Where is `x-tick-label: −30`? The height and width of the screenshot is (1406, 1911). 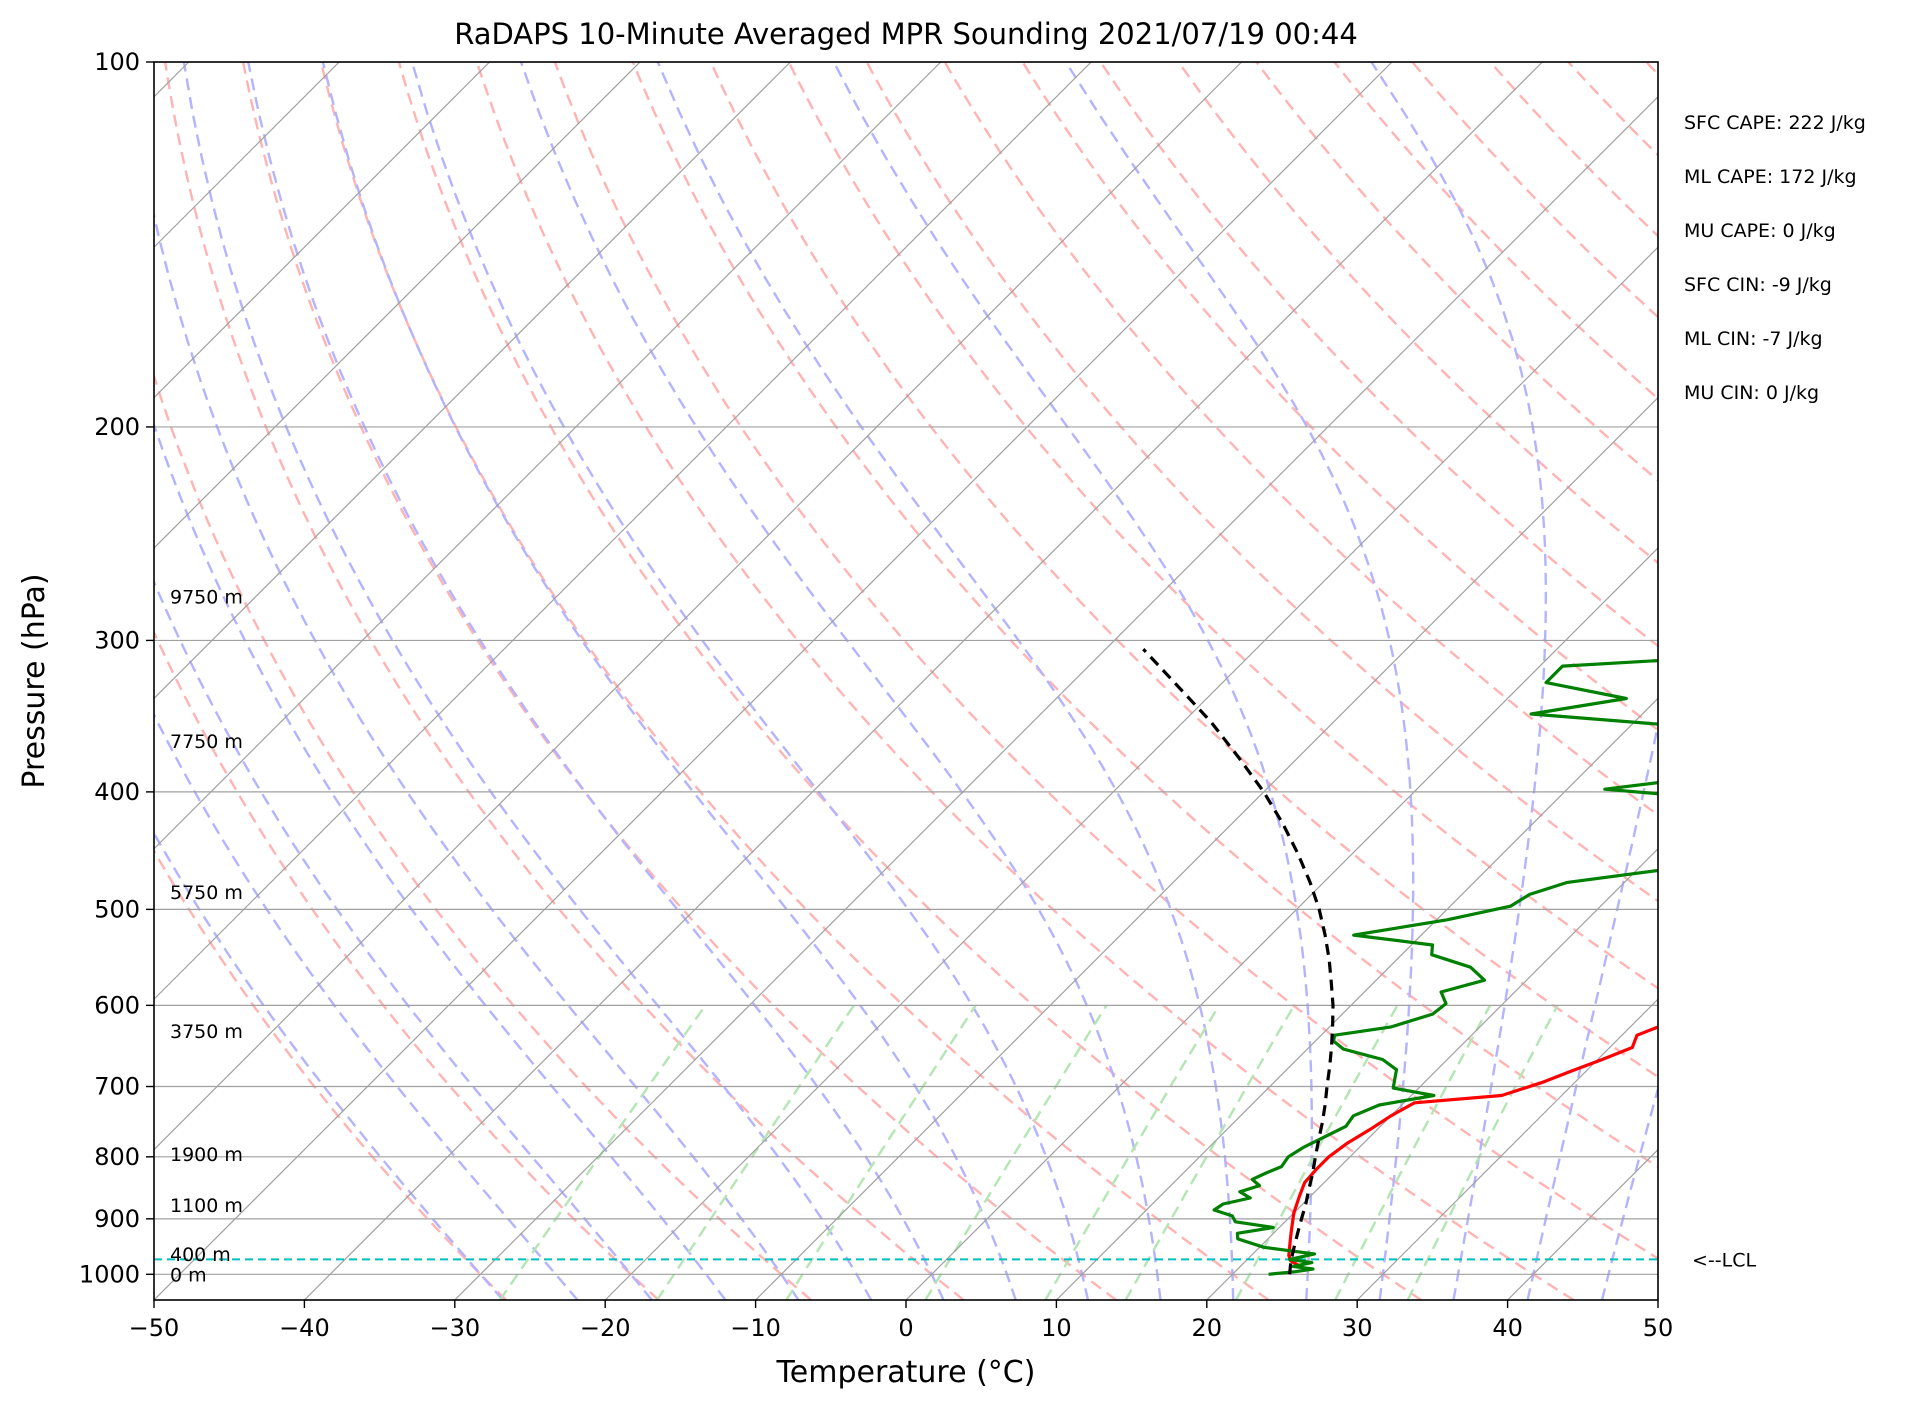
x-tick-label: −30 is located at coordinates (454, 1328).